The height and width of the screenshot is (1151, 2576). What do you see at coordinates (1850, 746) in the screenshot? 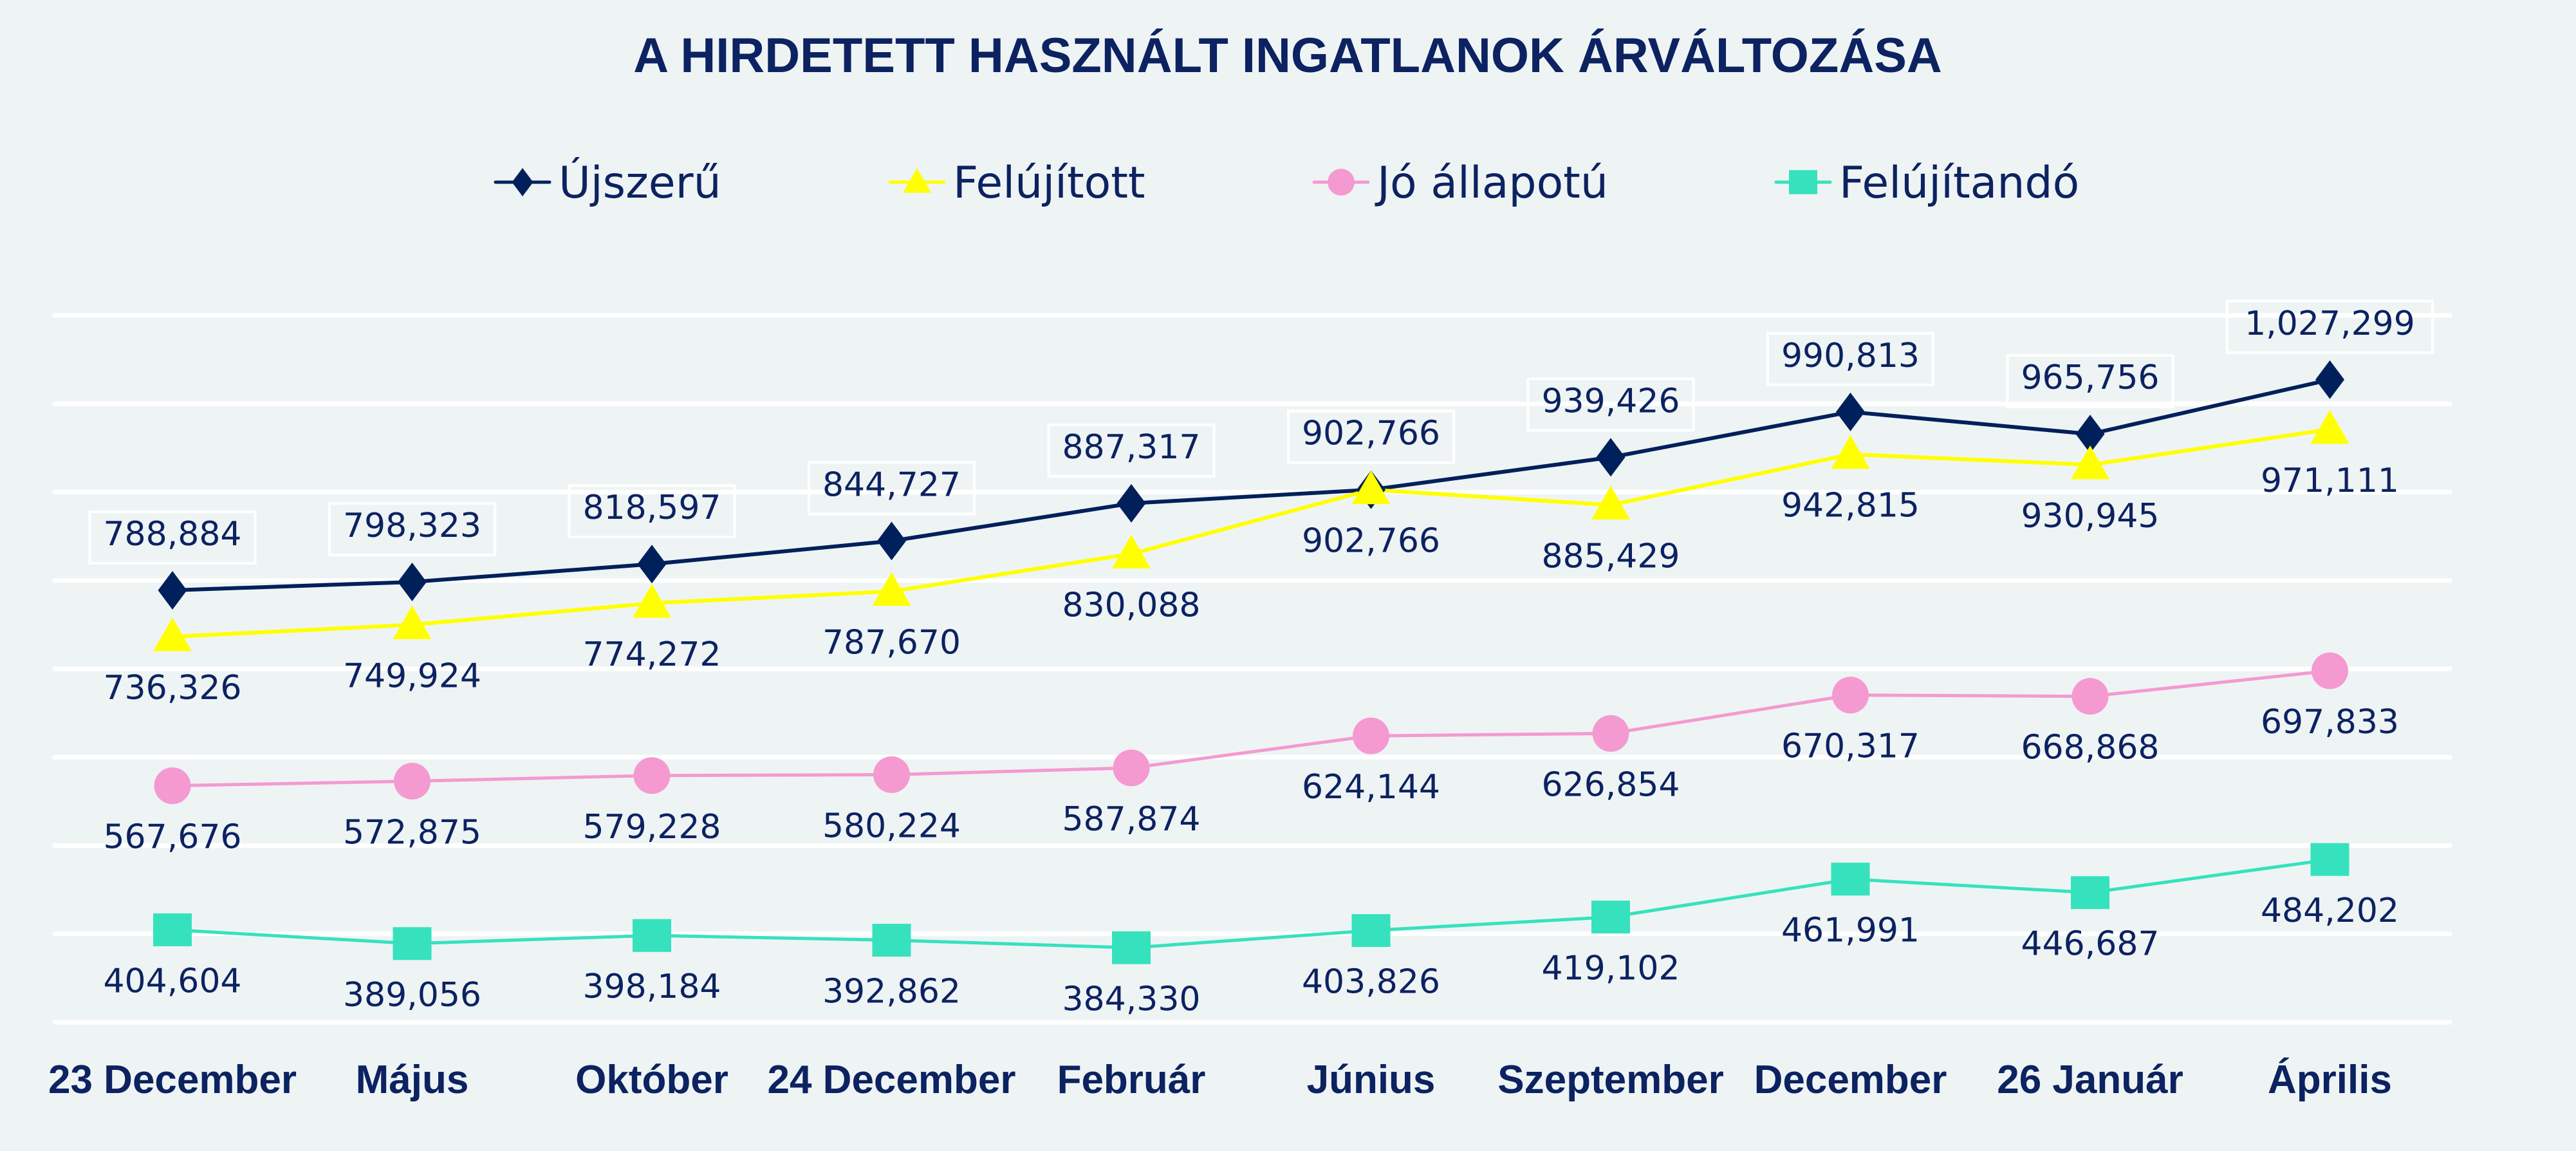
I see `data-label: 670,317` at bounding box center [1850, 746].